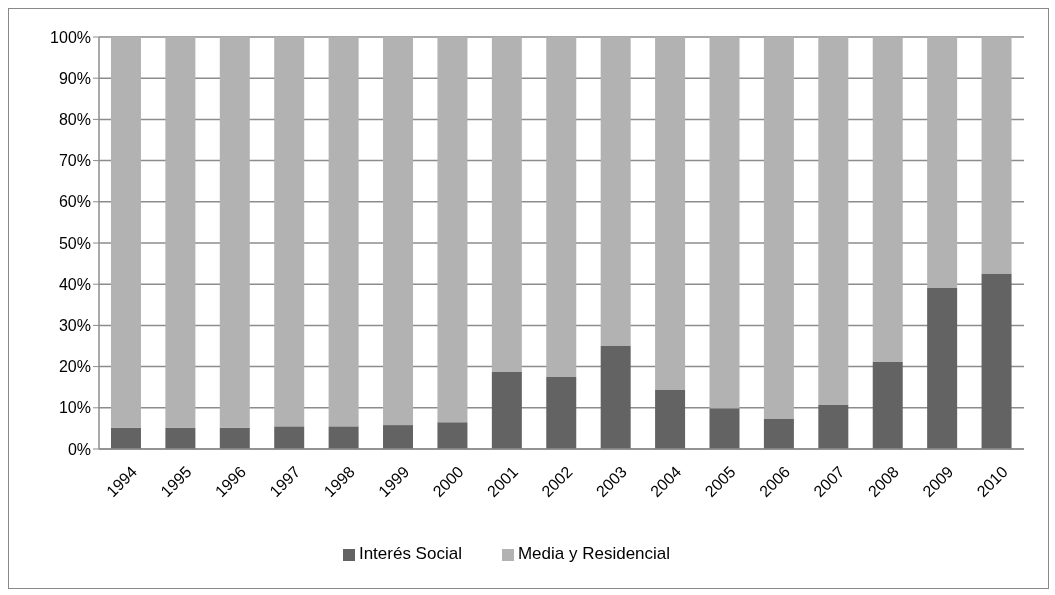 Image resolution: width=1055 pixels, height=595 pixels. Describe the element at coordinates (594, 553) in the screenshot. I see `legend-label: Media y Residencial` at that location.